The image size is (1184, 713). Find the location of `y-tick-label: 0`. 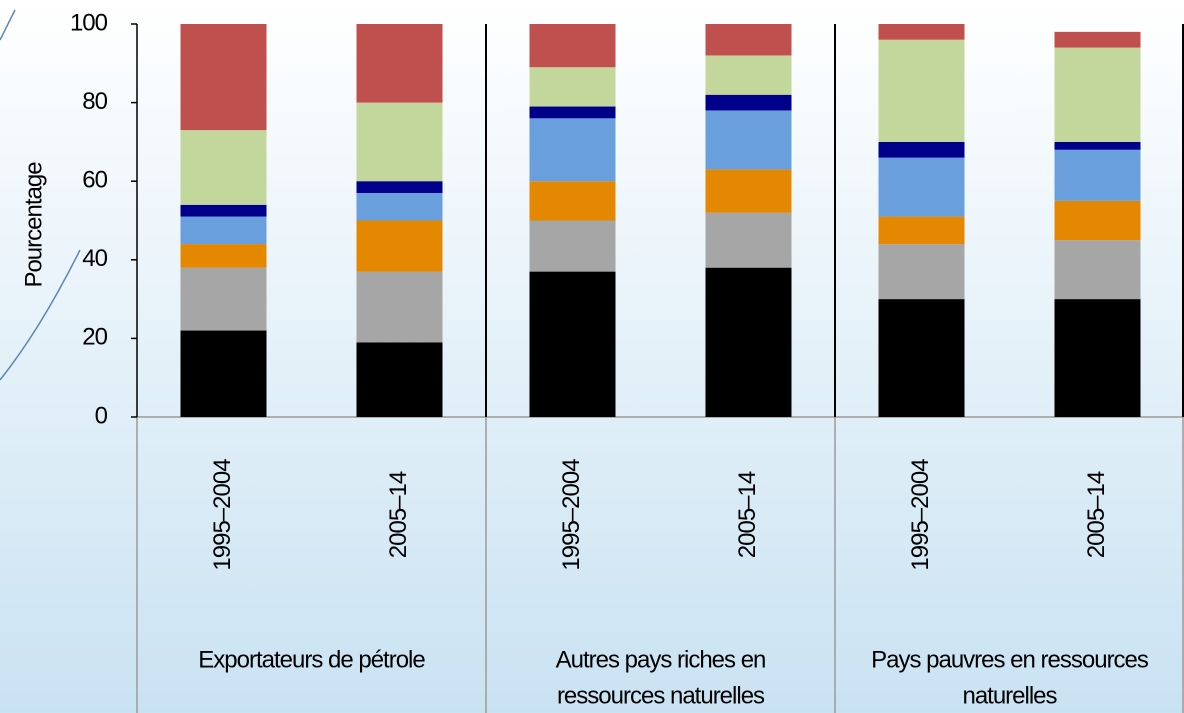

y-tick-label: 0 is located at coordinates (101, 415).